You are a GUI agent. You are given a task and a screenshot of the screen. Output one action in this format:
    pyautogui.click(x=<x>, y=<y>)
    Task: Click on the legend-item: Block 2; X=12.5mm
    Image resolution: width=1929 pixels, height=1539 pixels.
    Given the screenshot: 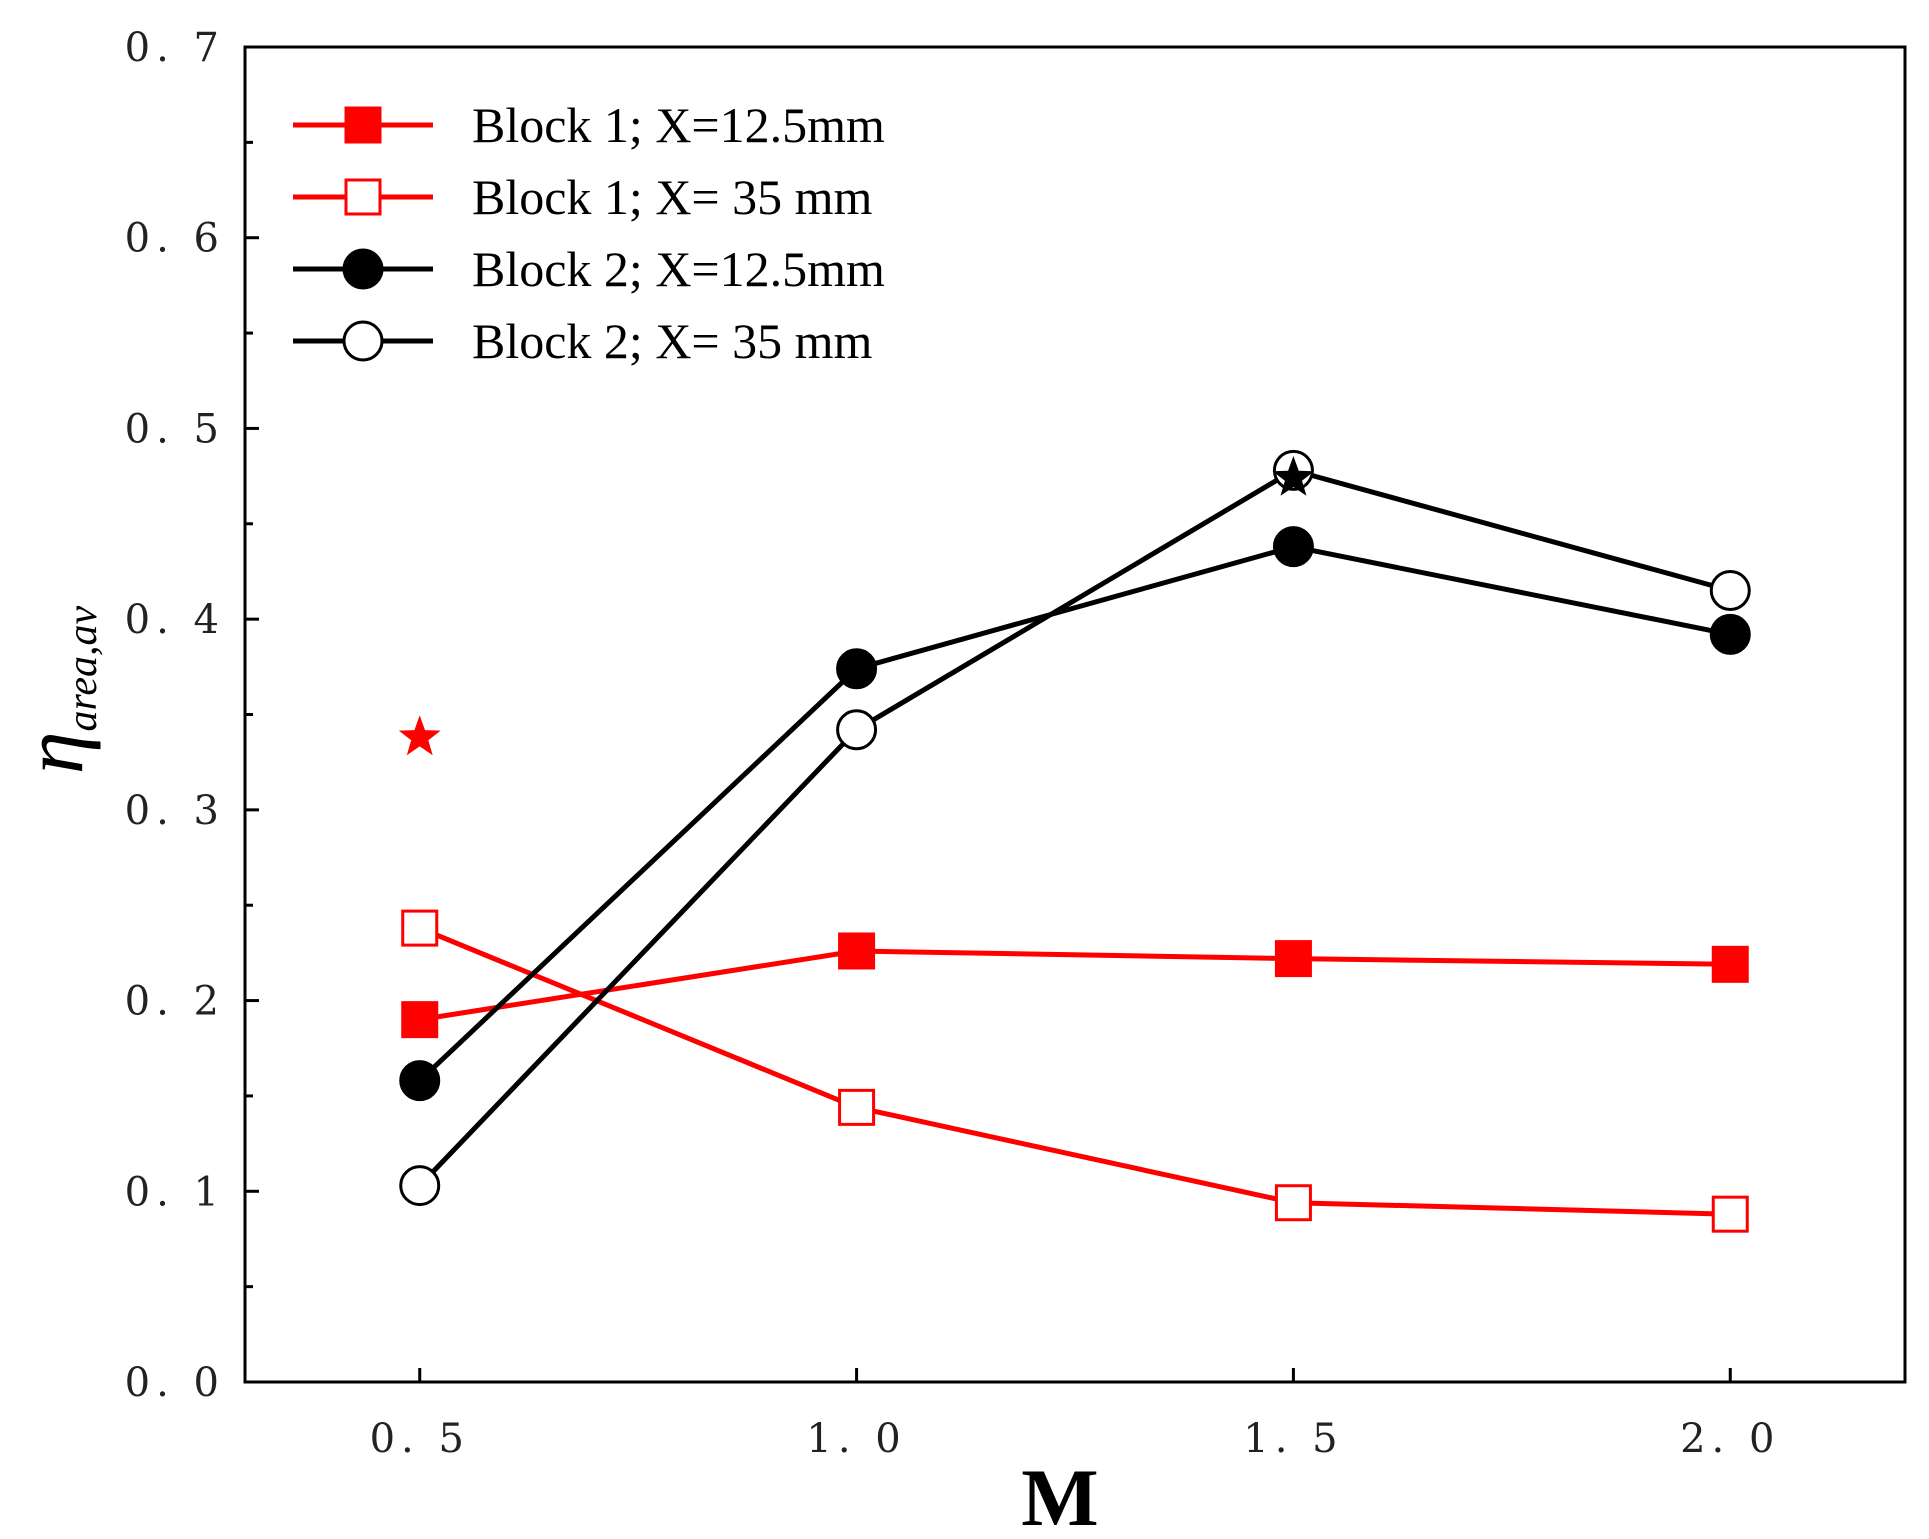 What is the action you would take?
    pyautogui.click(x=589, y=269)
    